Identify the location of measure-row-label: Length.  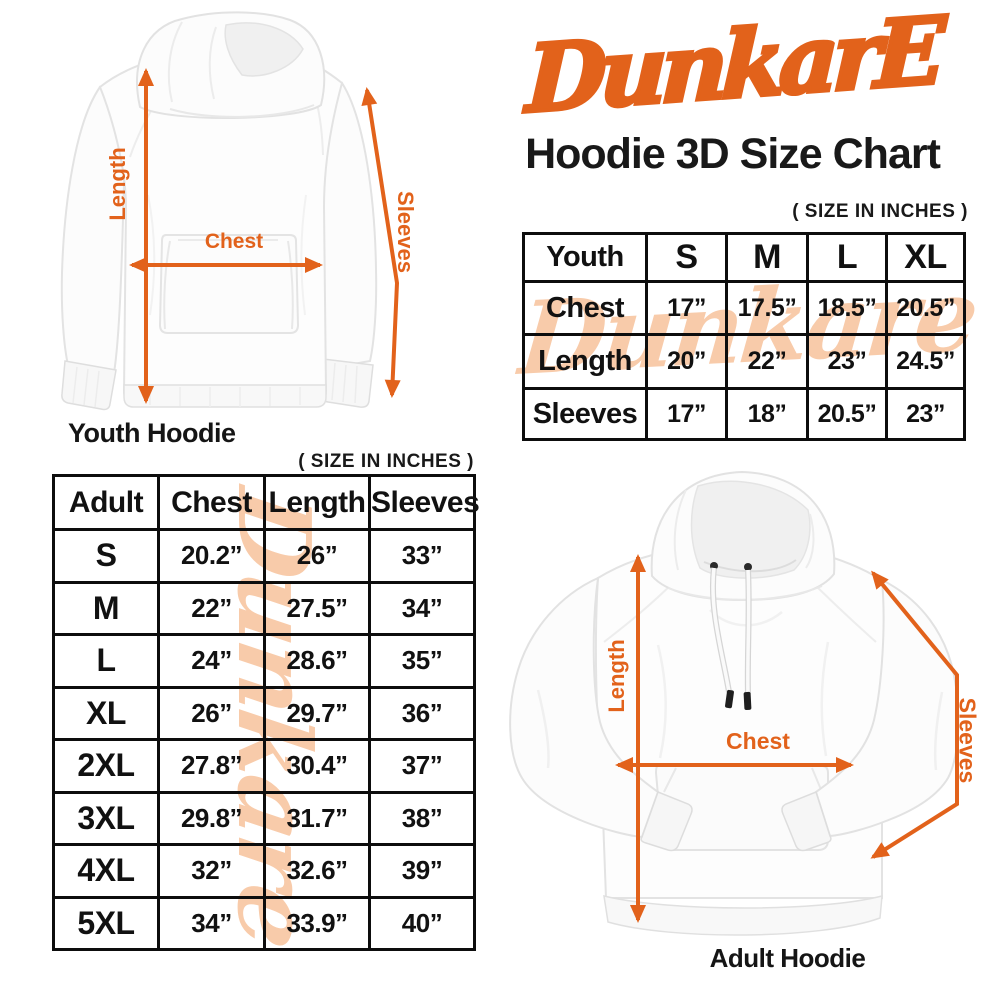
(585, 361).